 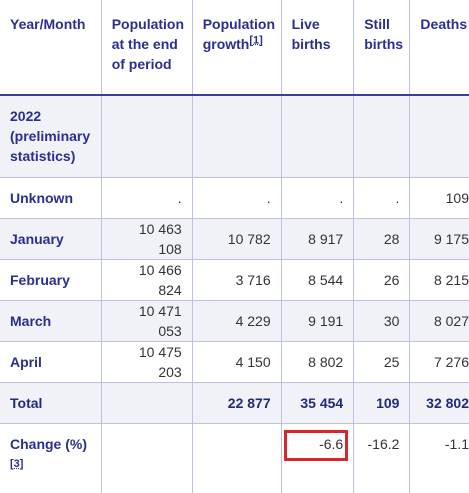 What do you see at coordinates (51, 136) in the screenshot?
I see `year-label: 2022 (preliminary statistics)` at bounding box center [51, 136].